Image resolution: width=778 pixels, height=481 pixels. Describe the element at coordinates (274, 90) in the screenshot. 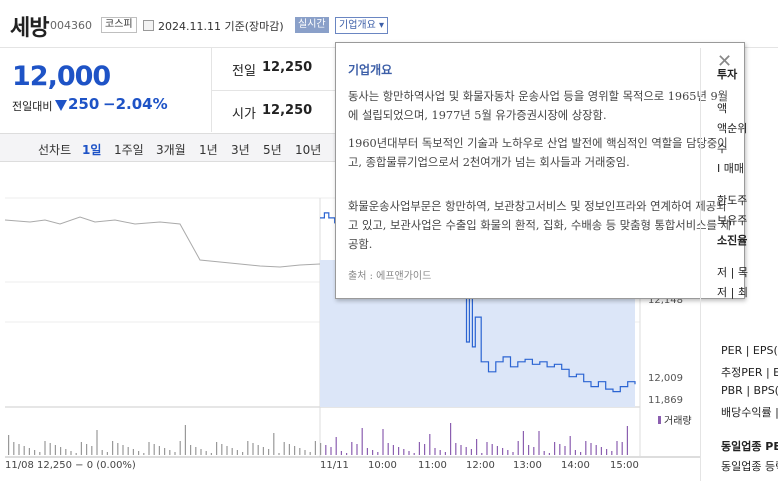

I see `divider` at that location.